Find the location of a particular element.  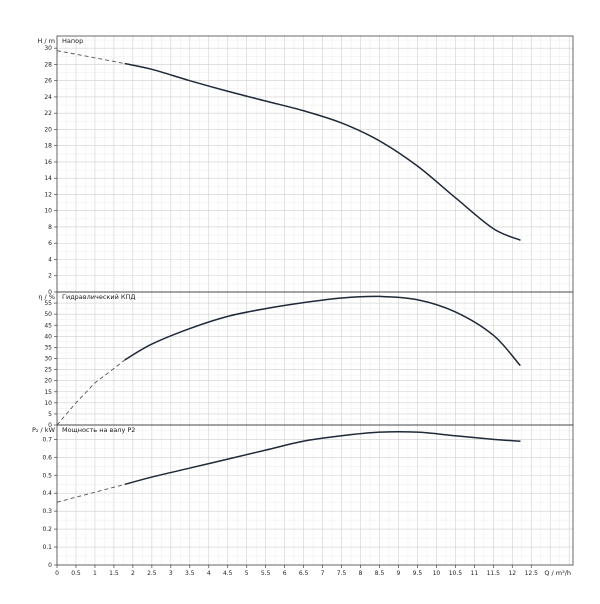

y-tick-label: 0.4 is located at coordinates (47, 493).